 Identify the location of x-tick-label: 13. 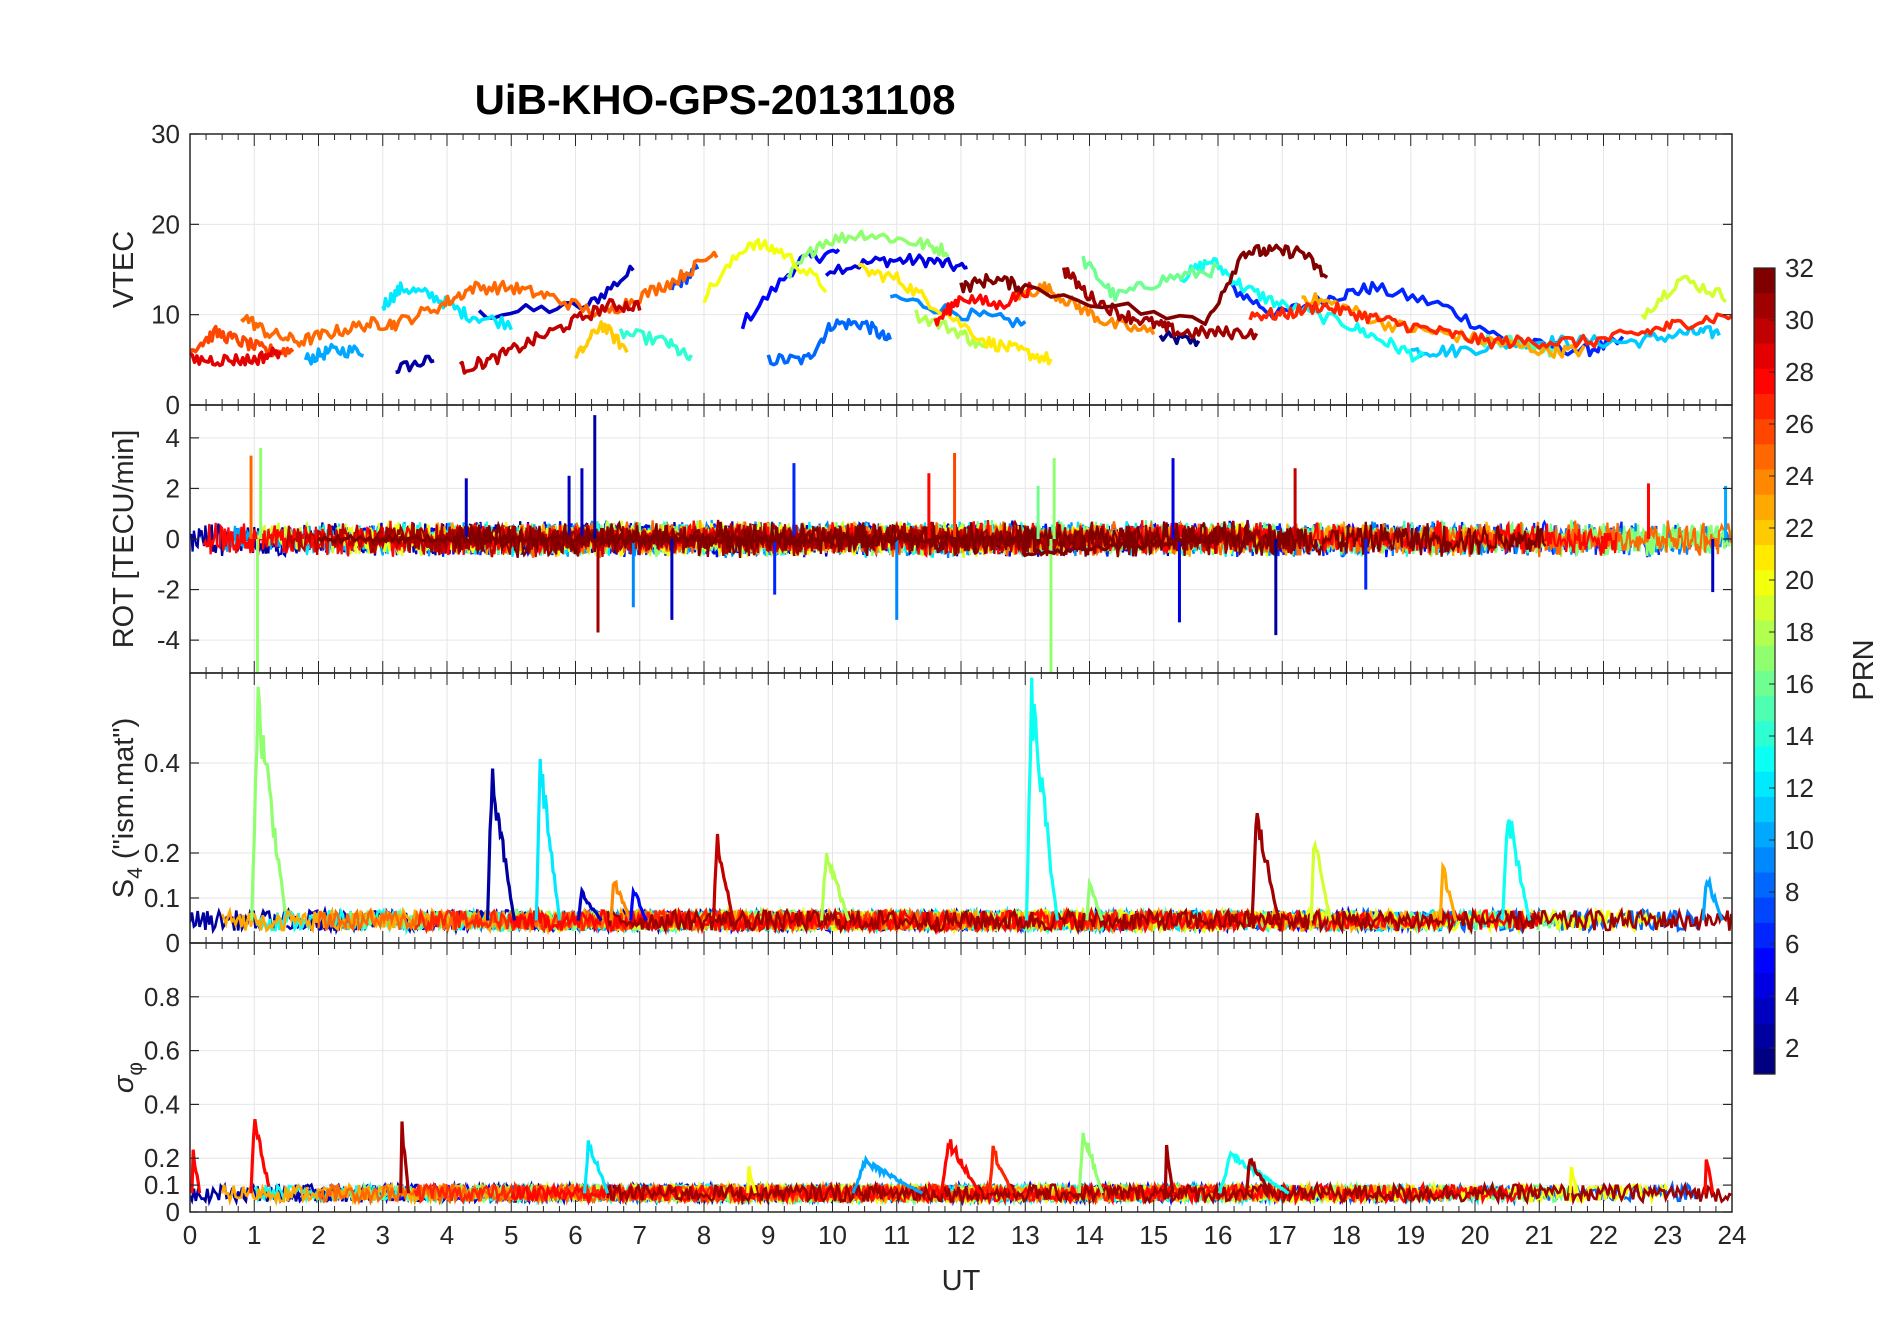
(1025, 1235).